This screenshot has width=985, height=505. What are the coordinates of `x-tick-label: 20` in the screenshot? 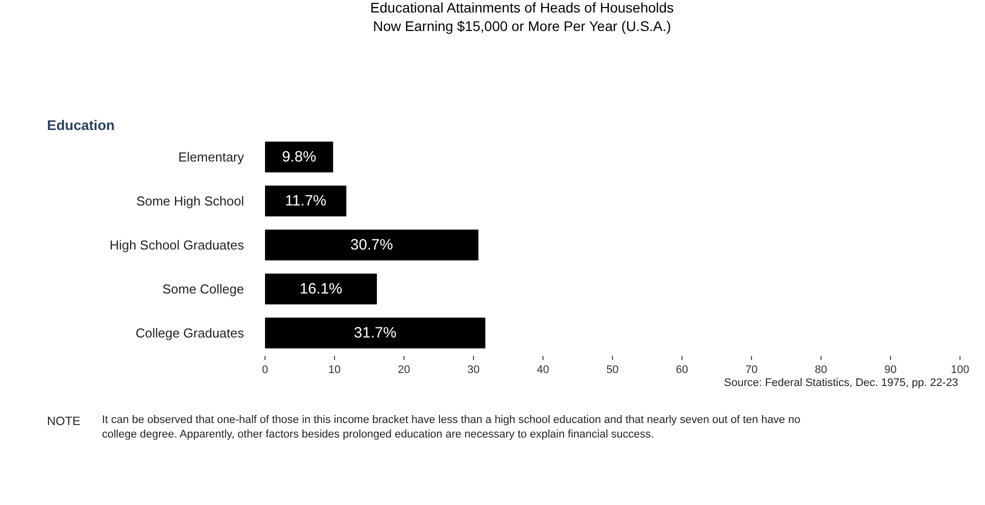 It's located at (404, 370).